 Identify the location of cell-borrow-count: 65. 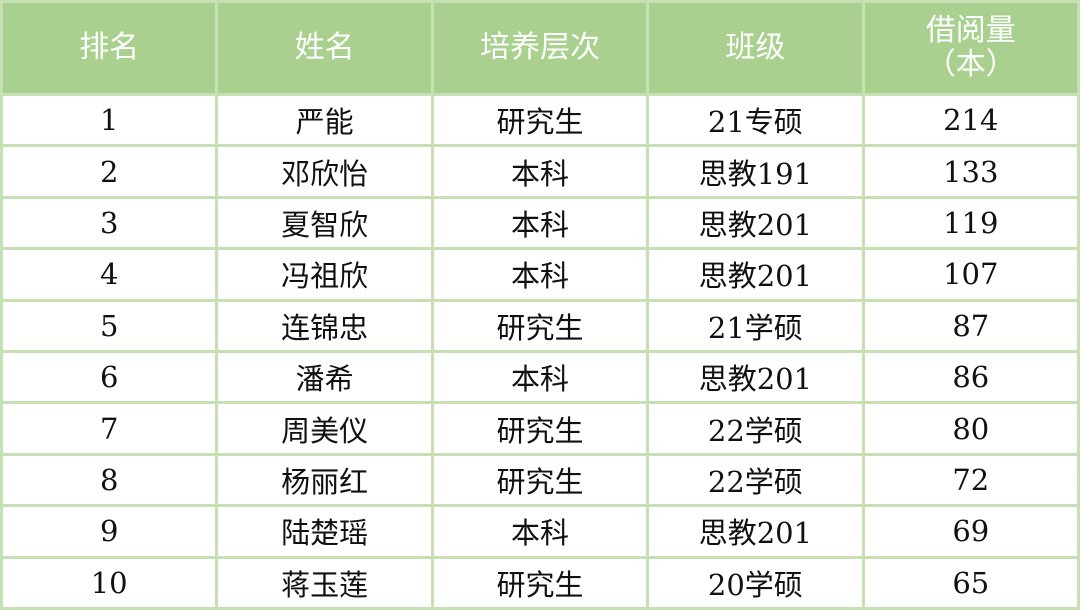
(970, 582).